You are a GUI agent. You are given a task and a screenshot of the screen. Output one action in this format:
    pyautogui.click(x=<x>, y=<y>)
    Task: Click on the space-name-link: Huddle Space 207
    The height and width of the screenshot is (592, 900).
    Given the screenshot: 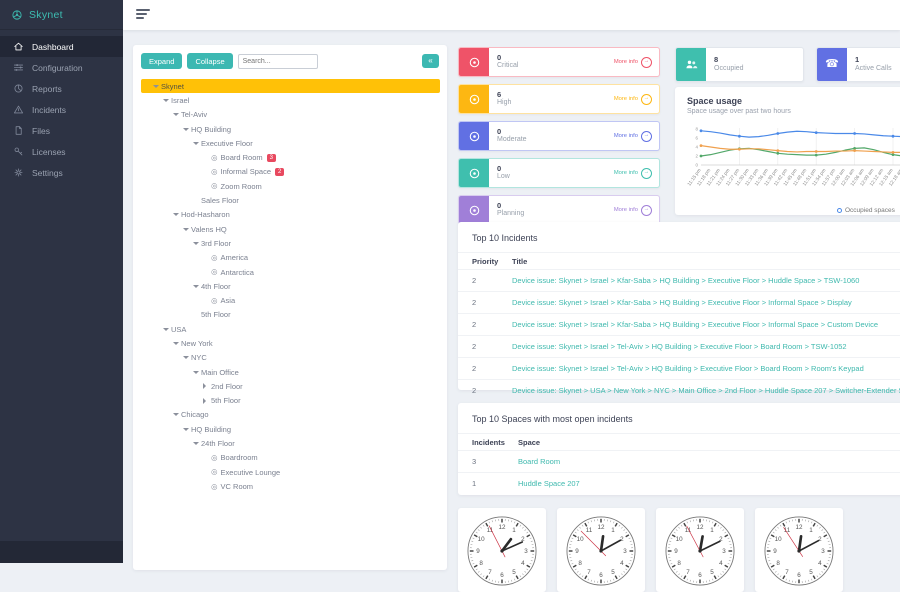 What is the action you would take?
    pyautogui.click(x=709, y=483)
    